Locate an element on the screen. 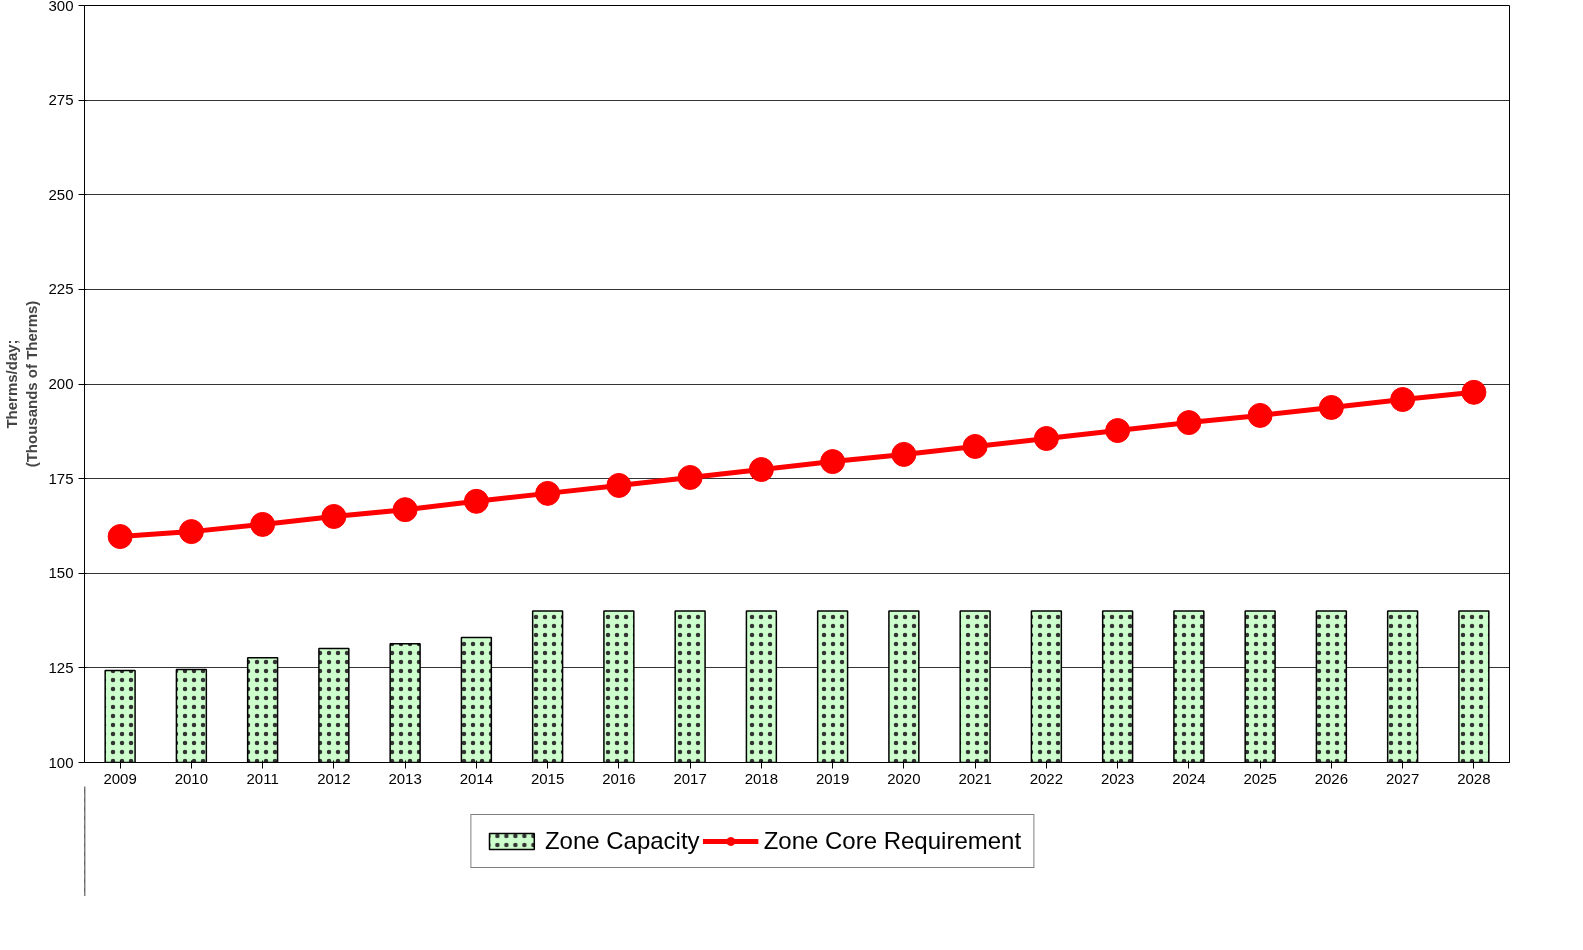 The height and width of the screenshot is (950, 1583). x-tick-label: 2018 is located at coordinates (761, 778).